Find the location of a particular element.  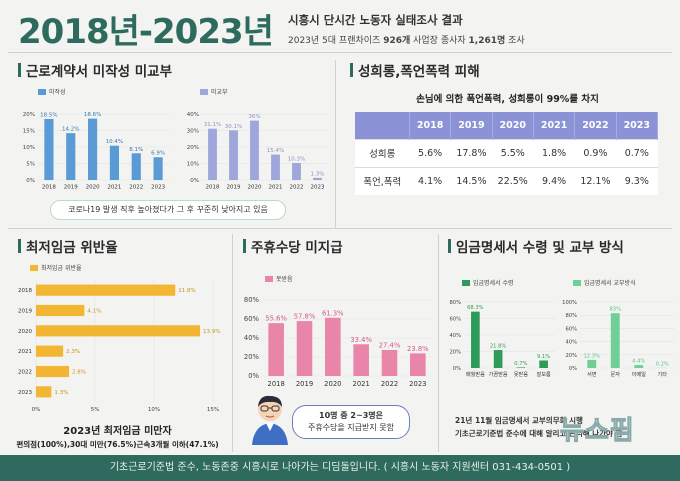

y-tick-label: 2018 is located at coordinates (25, 291).